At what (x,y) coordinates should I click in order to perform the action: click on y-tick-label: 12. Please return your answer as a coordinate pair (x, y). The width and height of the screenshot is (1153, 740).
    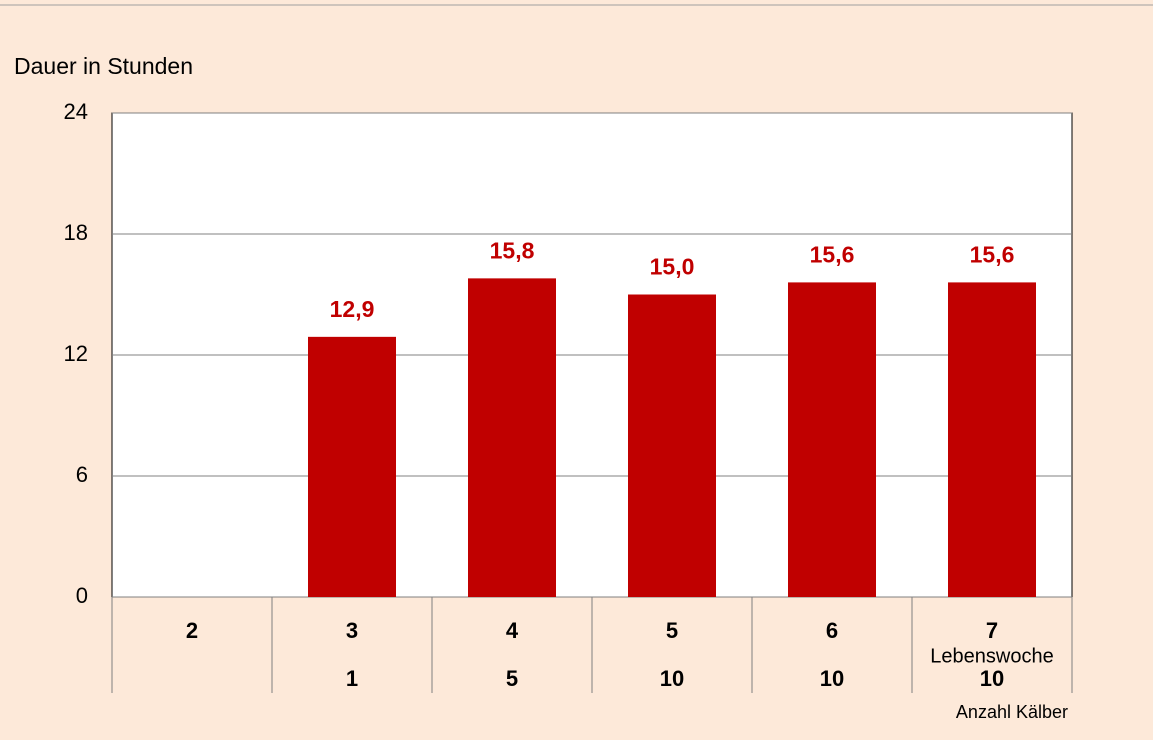
    Looking at the image, I should click on (76, 353).